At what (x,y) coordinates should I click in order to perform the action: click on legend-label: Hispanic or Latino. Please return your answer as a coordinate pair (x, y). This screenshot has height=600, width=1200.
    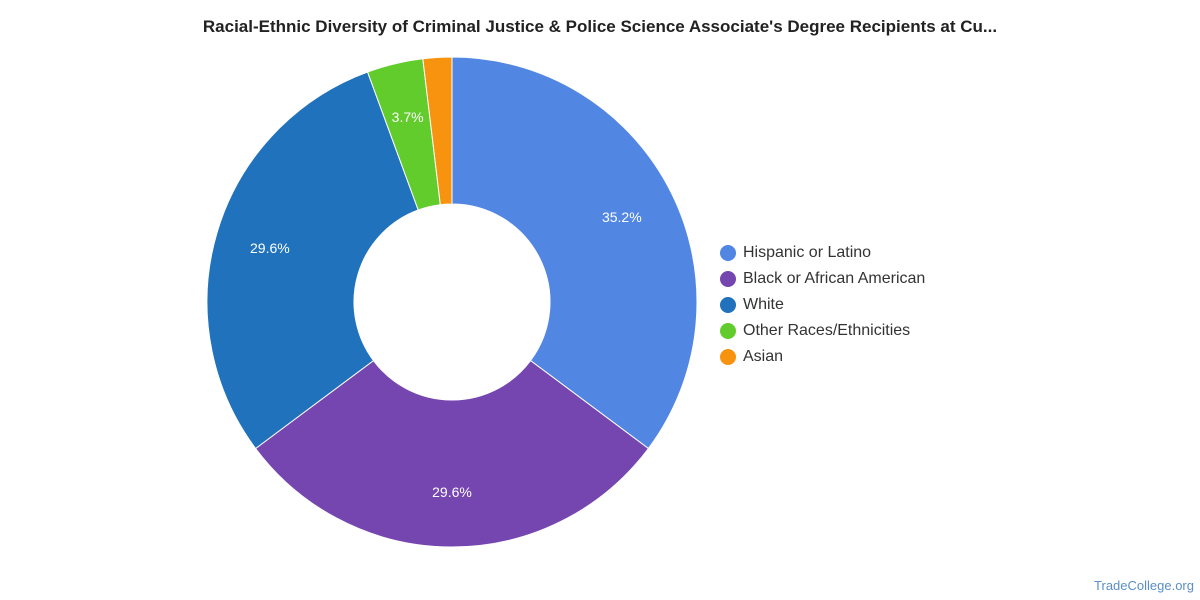
    Looking at the image, I should click on (807, 252).